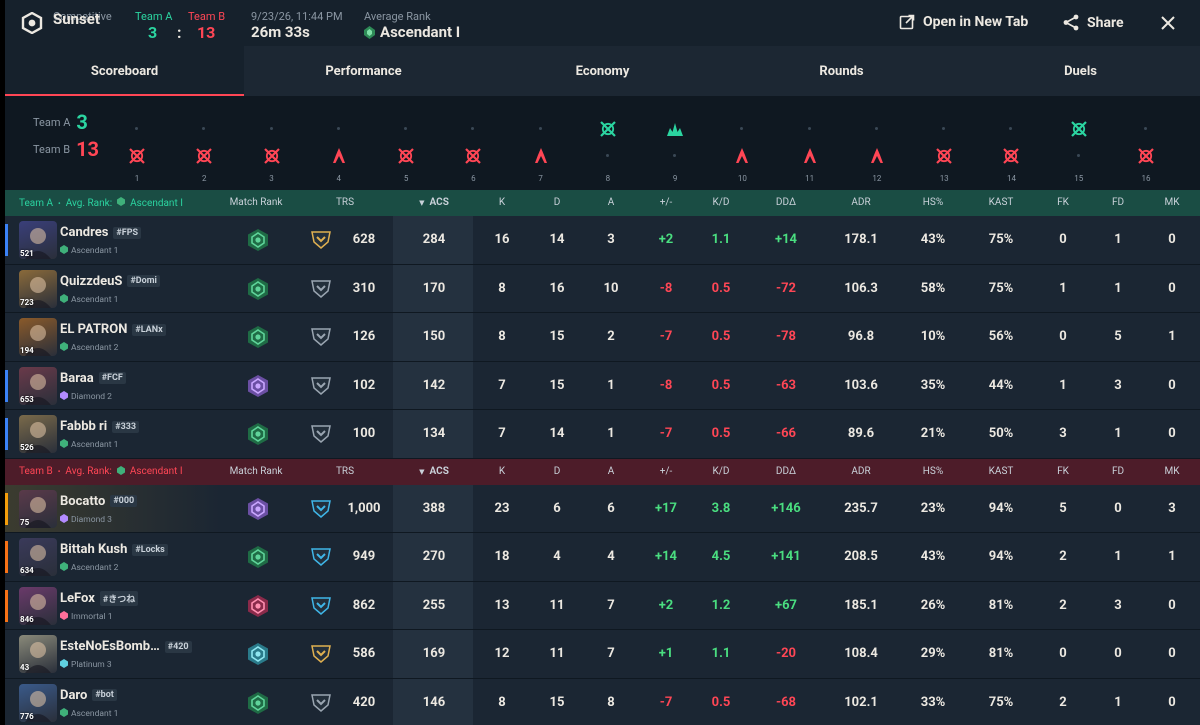 The image size is (1200, 725). Describe the element at coordinates (742, 156) in the screenshot. I see `round-win-spike-icon` at that location.